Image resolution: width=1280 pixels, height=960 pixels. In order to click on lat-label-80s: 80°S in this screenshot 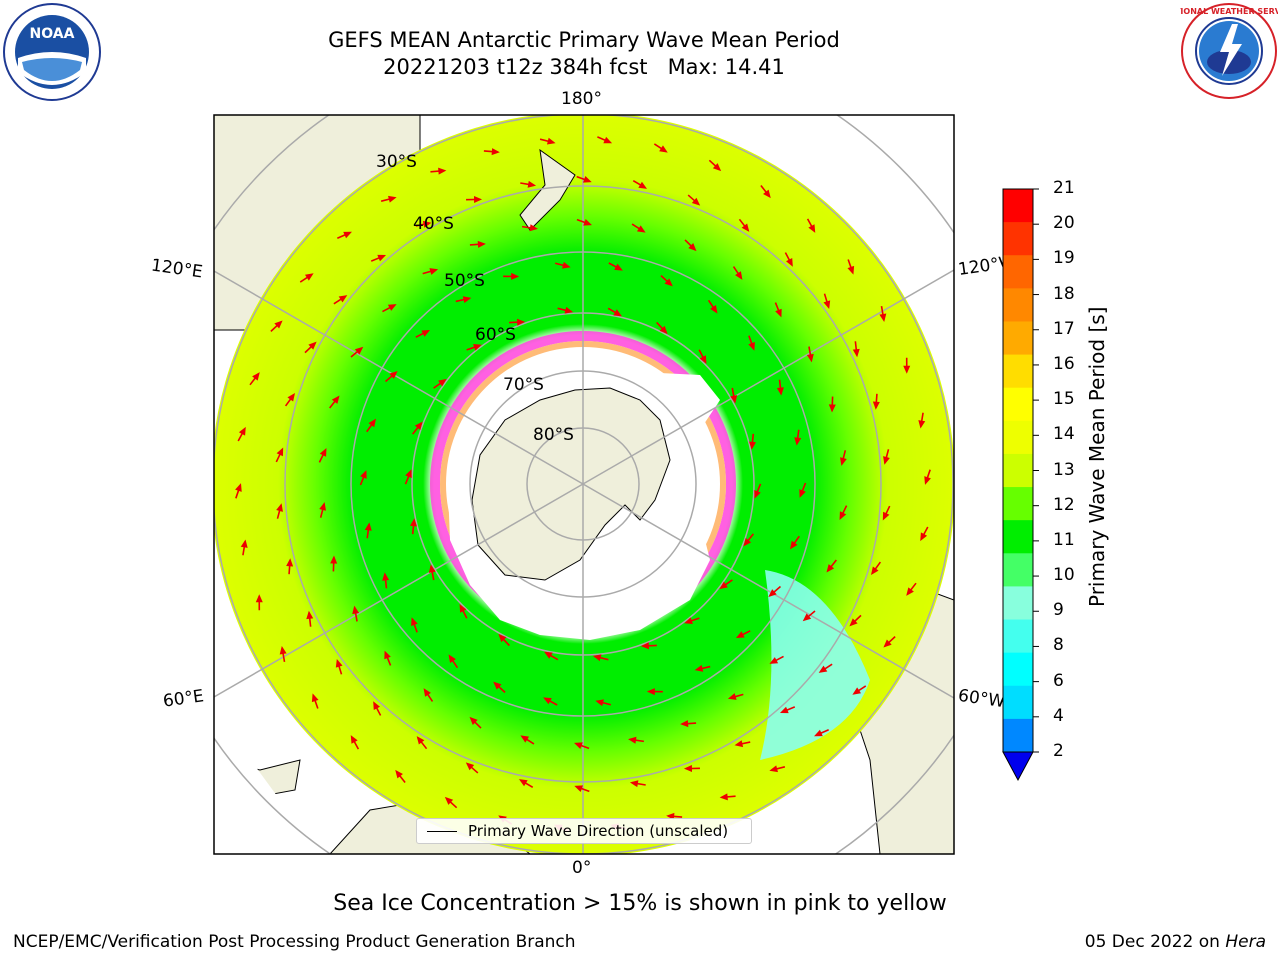, I will do `click(553, 435)`.